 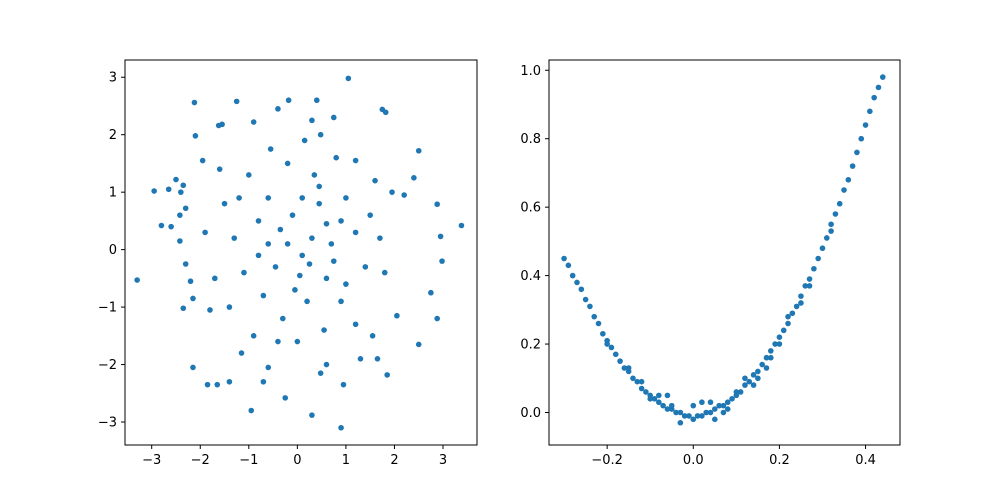 I want to click on x-tick-label: 0.4, so click(x=865, y=460).